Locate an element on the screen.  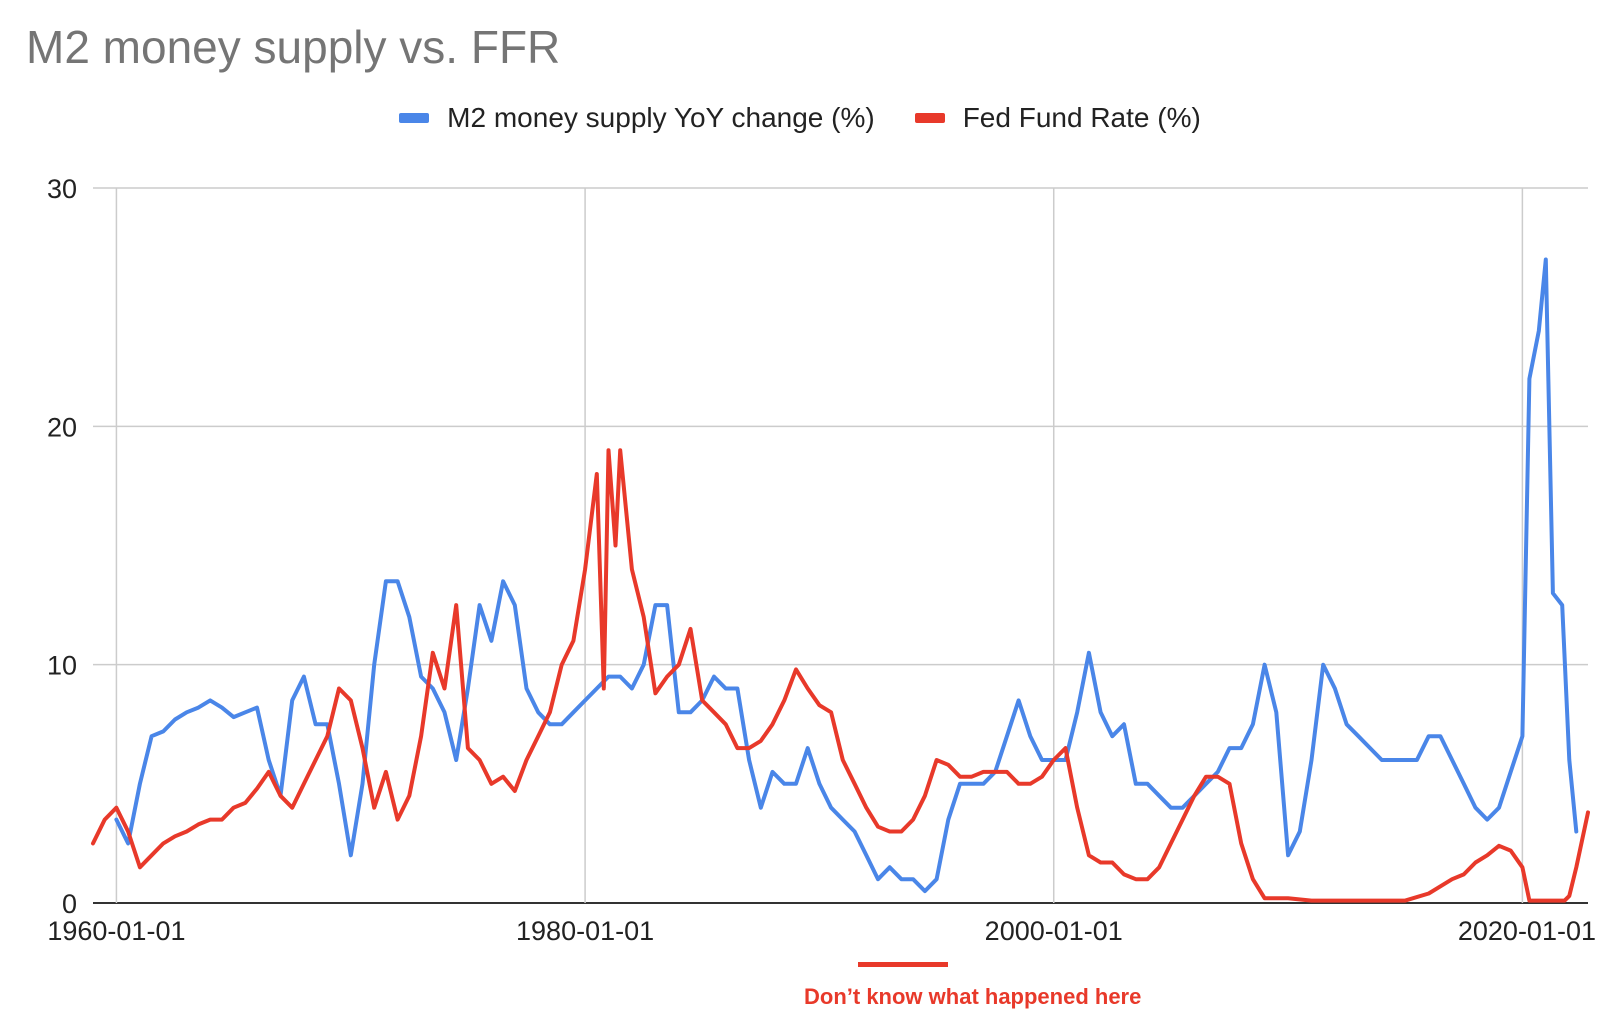
y-tick-label: 0 is located at coordinates (69, 904).